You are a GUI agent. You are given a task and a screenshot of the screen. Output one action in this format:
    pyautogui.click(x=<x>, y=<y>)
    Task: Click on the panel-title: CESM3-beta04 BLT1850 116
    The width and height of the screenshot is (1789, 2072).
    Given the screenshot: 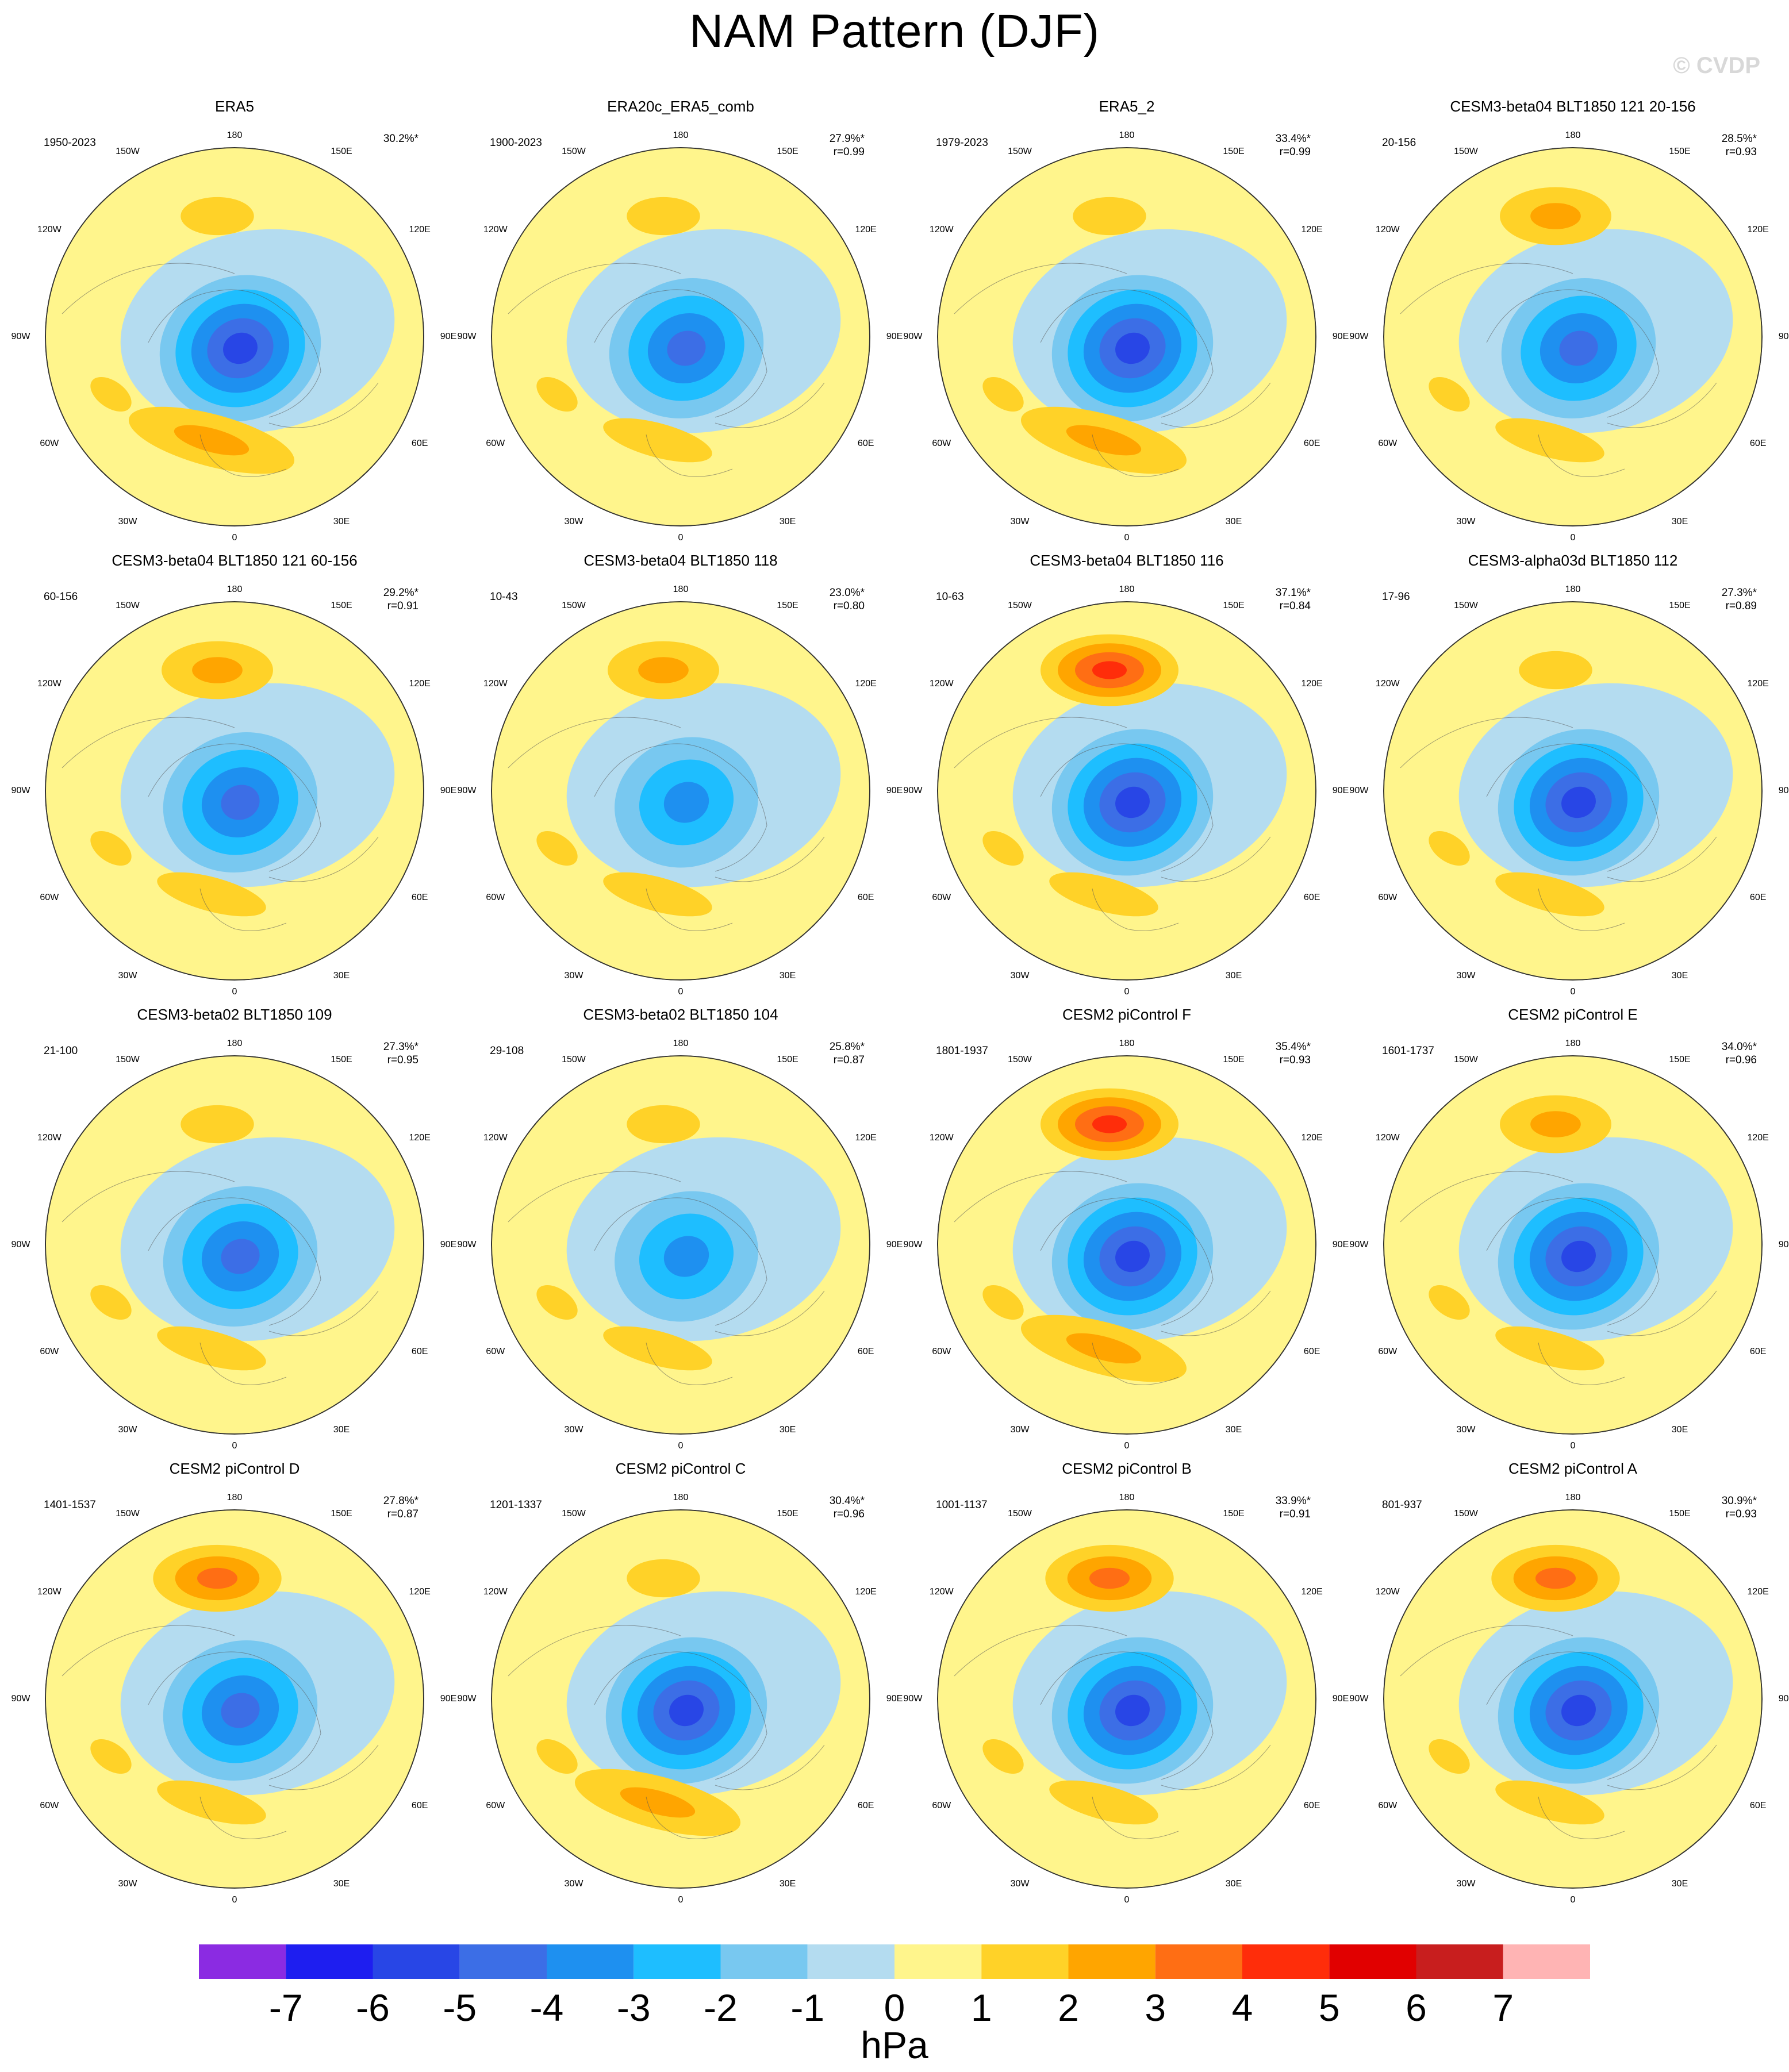 What is the action you would take?
    pyautogui.click(x=1127, y=560)
    